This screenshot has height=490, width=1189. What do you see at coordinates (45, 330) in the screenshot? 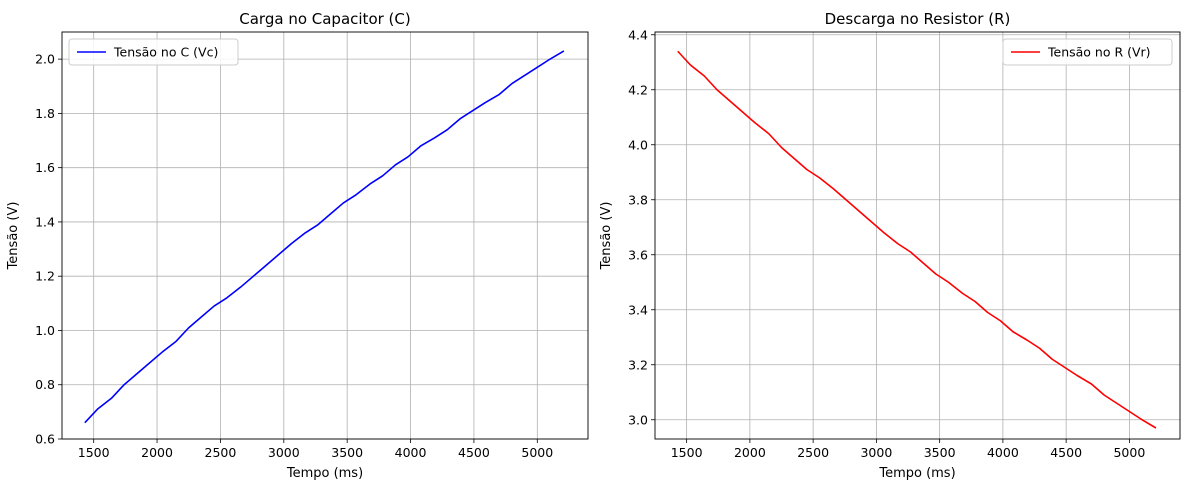
I see `chart-1-y-tick-label-2: 1.0` at bounding box center [45, 330].